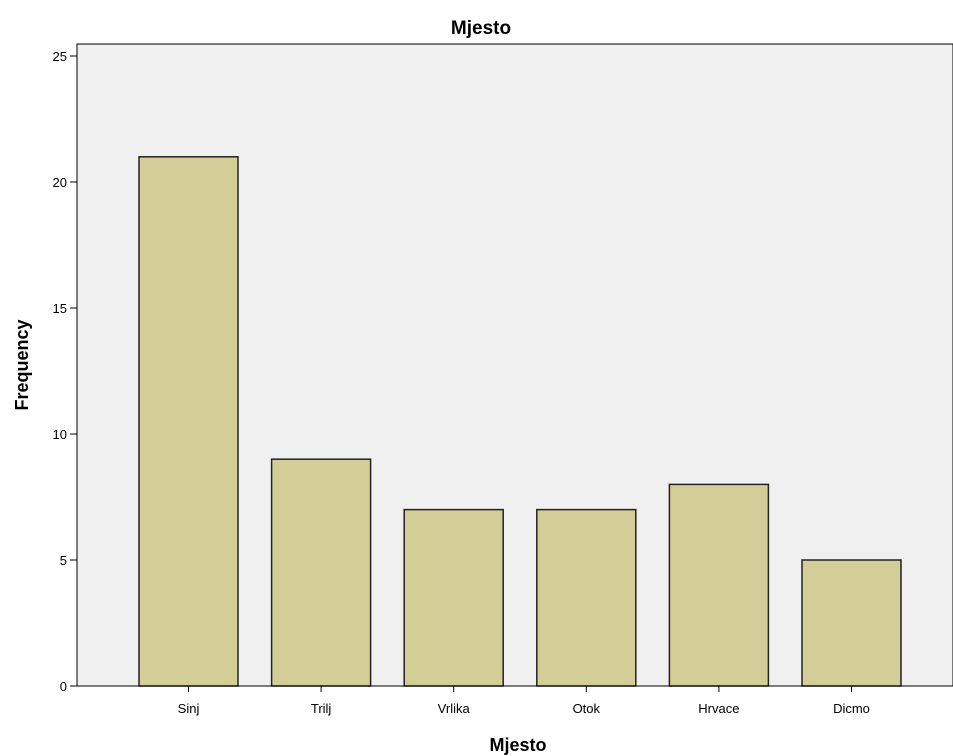 The height and width of the screenshot is (756, 953). I want to click on bar-vrlika, so click(453, 597).